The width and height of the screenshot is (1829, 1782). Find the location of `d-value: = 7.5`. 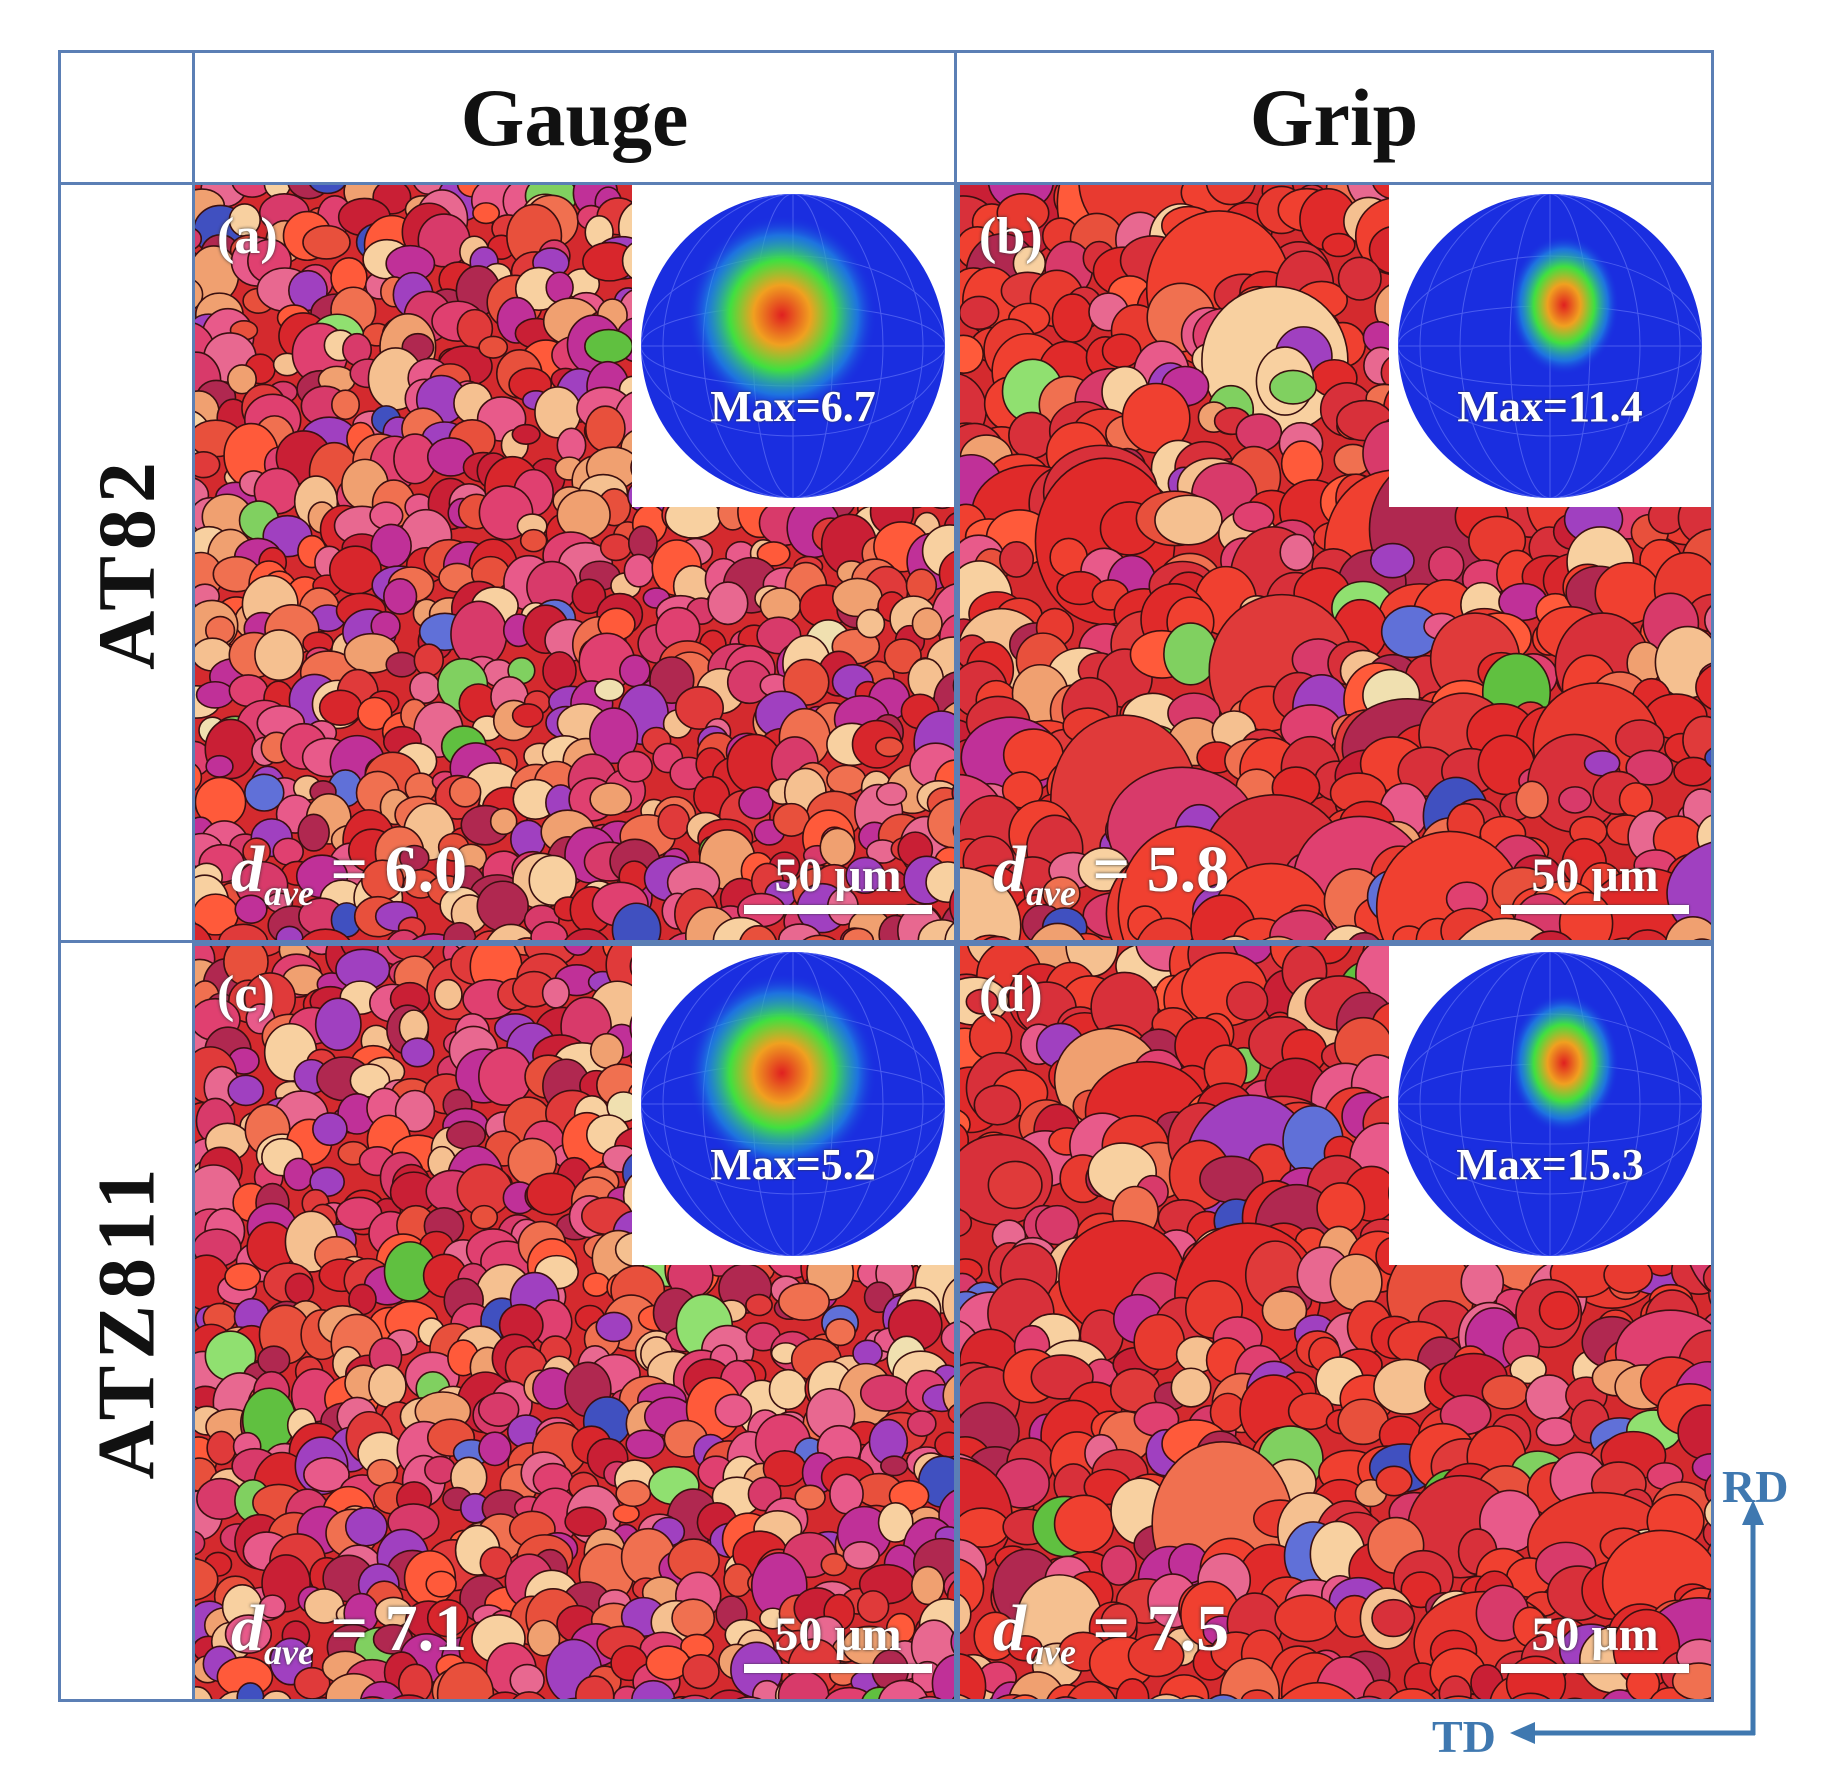

d-value: = 7.5 is located at coordinates (1161, 1628).